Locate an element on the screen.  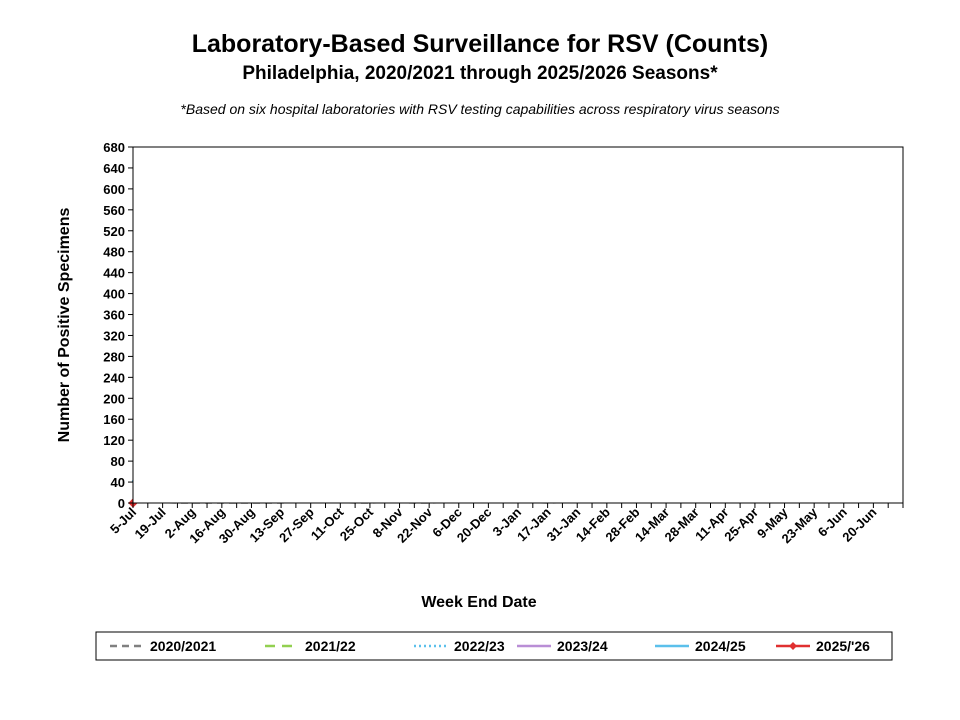
y-tick-label: 160 is located at coordinates (114, 419).